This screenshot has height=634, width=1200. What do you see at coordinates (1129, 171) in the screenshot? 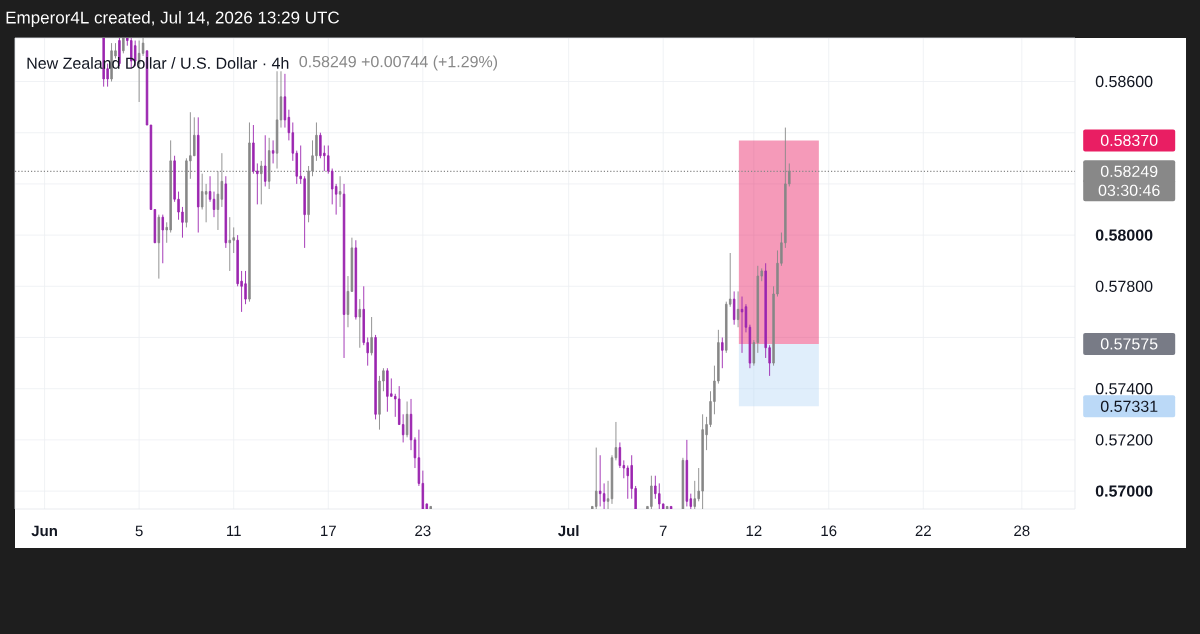
I see `ref-line-label: 0.58249` at bounding box center [1129, 171].